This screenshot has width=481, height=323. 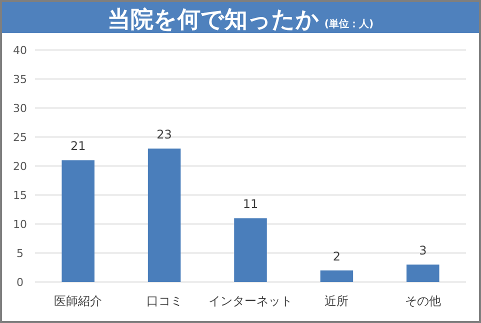 I want to click on y-tick-label: 10, so click(x=20, y=224).